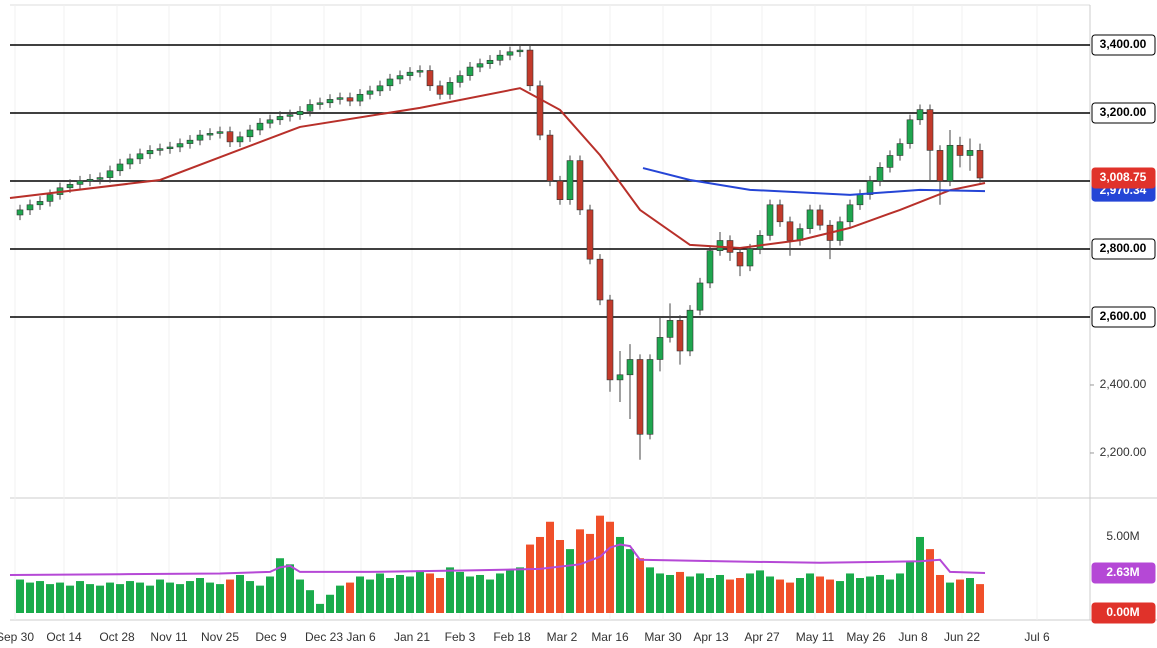  I want to click on y-tick-label: 2,200.00, so click(1123, 452).